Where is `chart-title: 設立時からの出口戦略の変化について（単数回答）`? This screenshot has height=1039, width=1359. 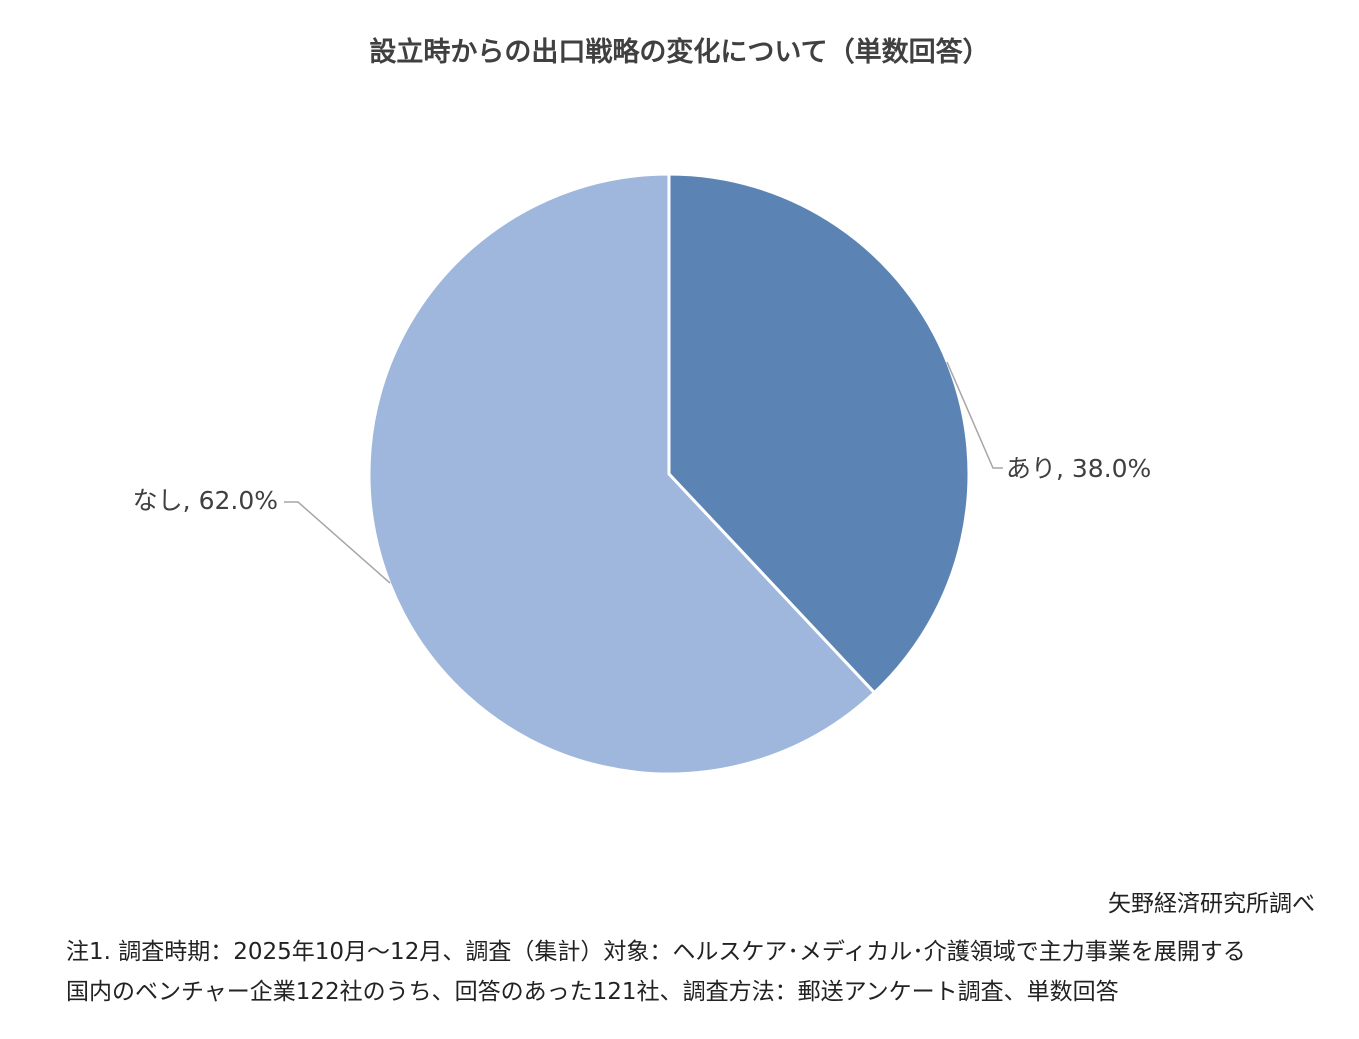 chart-title: 設立時からの出口戦略の変化について（単数回答） is located at coordinates (679, 52).